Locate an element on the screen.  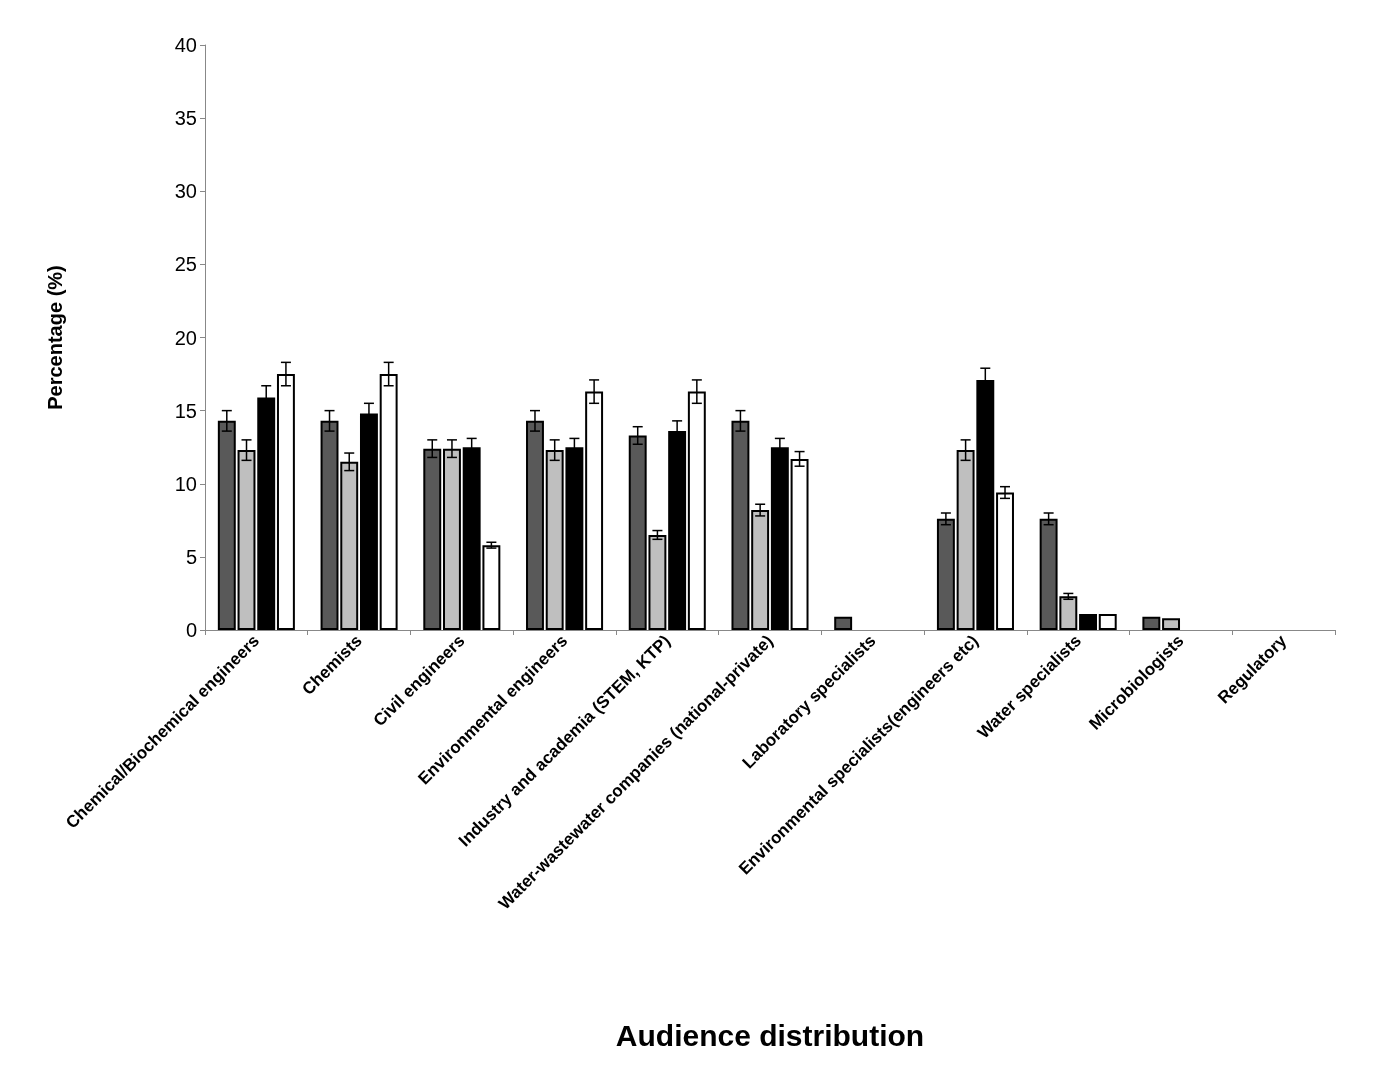
y-axis-title: Percentage (%) is located at coordinates (55, 337).